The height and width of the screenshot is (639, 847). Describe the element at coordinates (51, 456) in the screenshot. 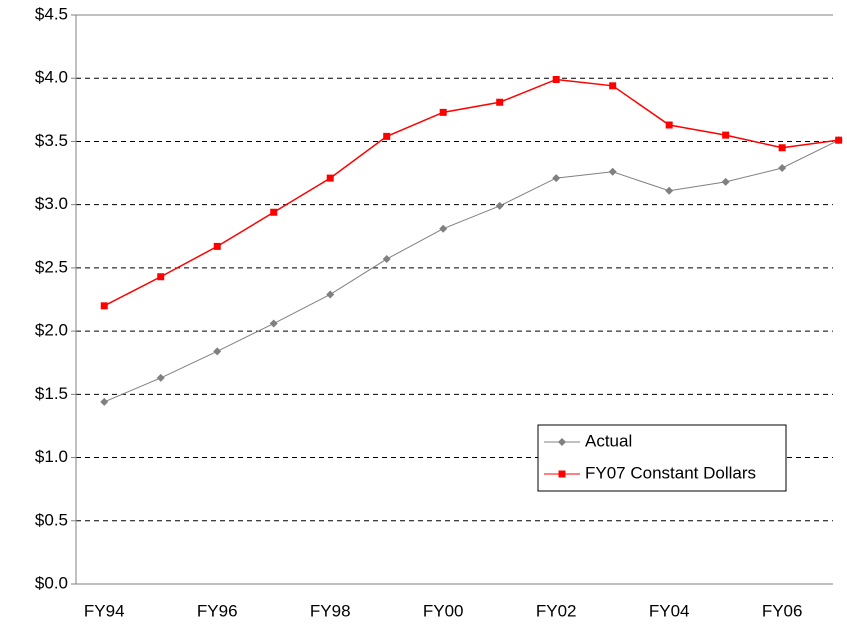

I see `y-tick-label: $1.0` at that location.